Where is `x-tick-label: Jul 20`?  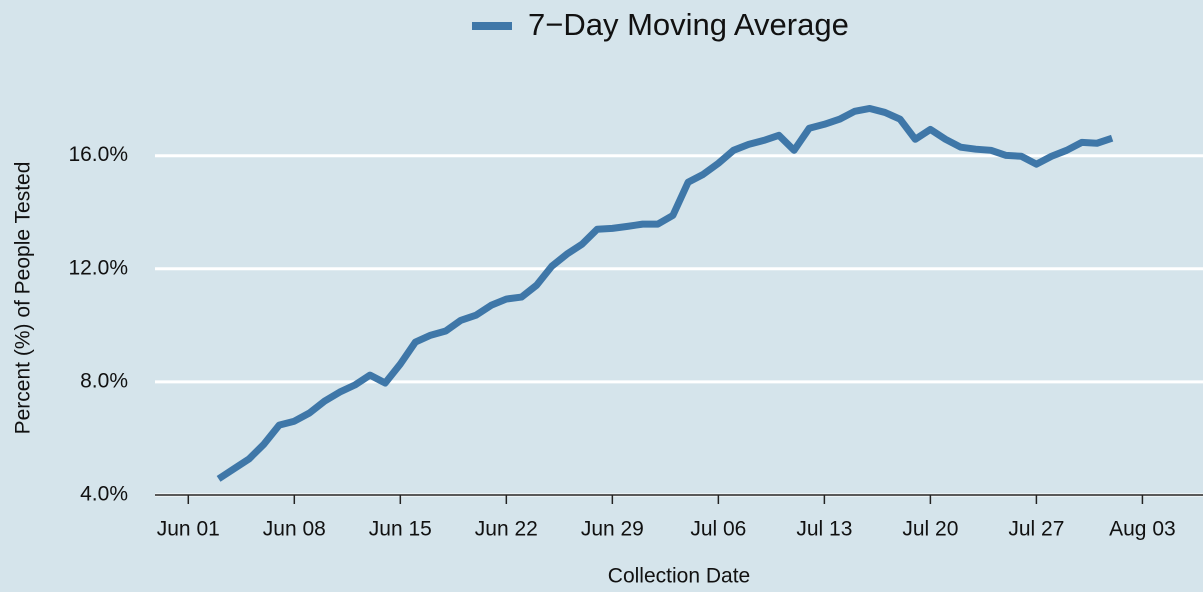
x-tick-label: Jul 20 is located at coordinates (930, 529).